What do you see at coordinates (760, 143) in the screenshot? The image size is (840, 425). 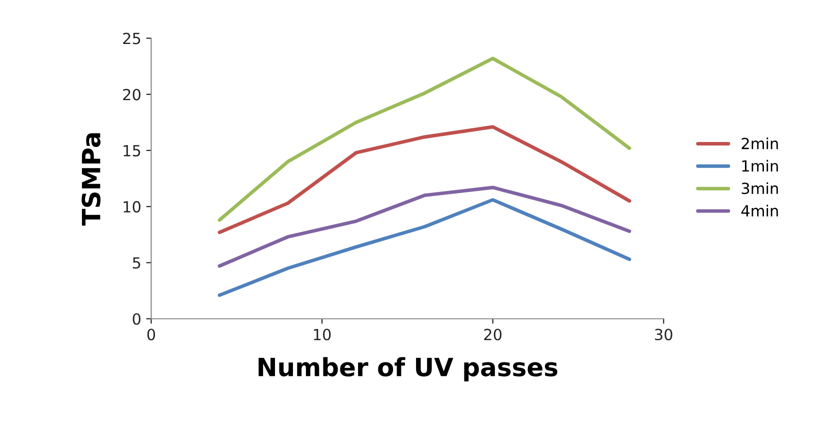 I see `legend-label: 2min` at bounding box center [760, 143].